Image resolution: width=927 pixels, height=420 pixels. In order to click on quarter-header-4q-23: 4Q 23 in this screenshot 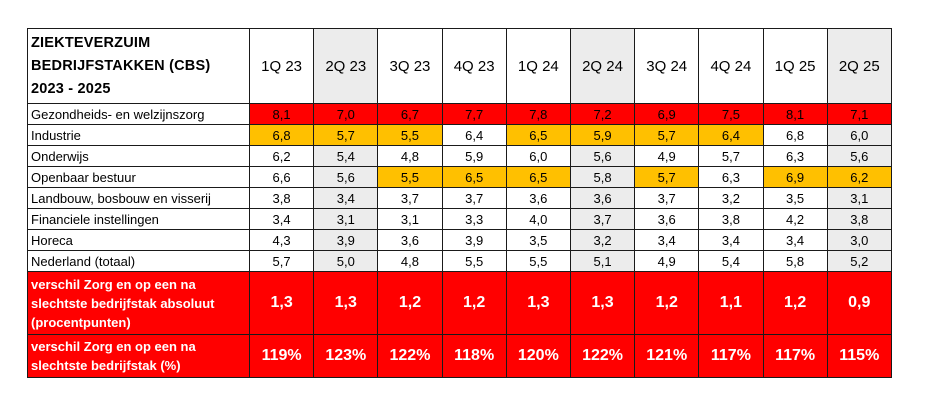, I will do `click(474, 66)`.